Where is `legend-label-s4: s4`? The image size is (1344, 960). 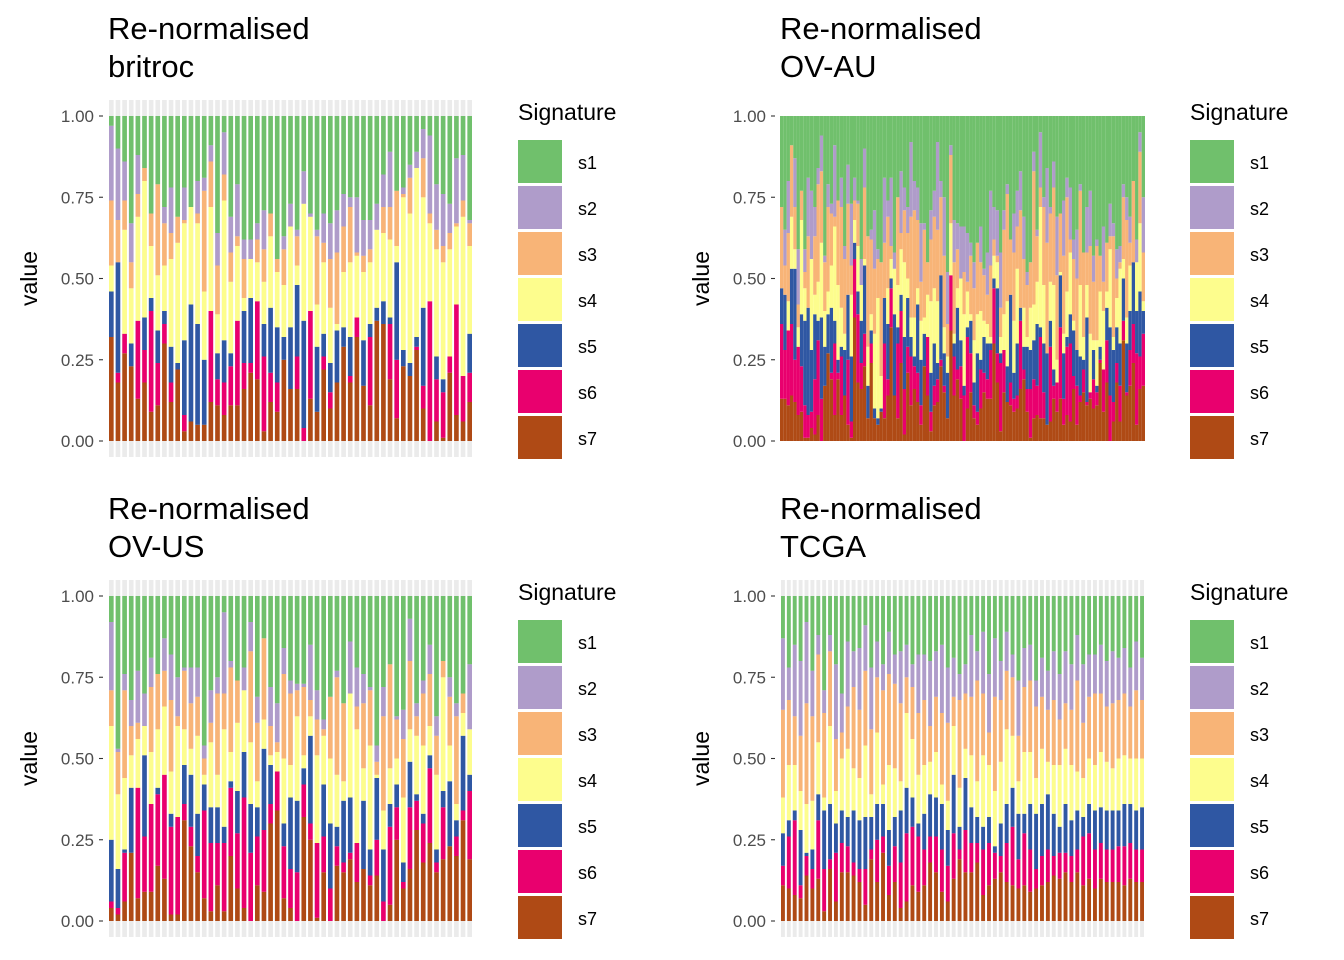 legend-label-s4: s4 is located at coordinates (587, 301).